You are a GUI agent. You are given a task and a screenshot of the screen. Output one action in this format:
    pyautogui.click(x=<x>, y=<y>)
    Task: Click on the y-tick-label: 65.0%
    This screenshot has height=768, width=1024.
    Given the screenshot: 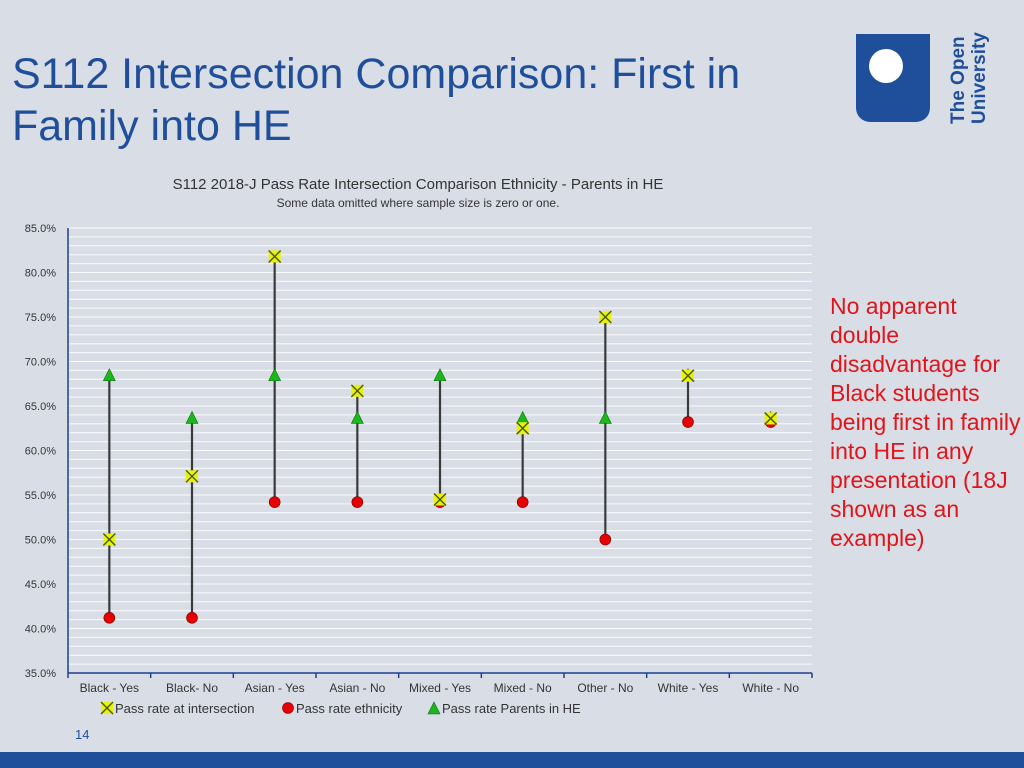 What is the action you would take?
    pyautogui.click(x=40, y=407)
    